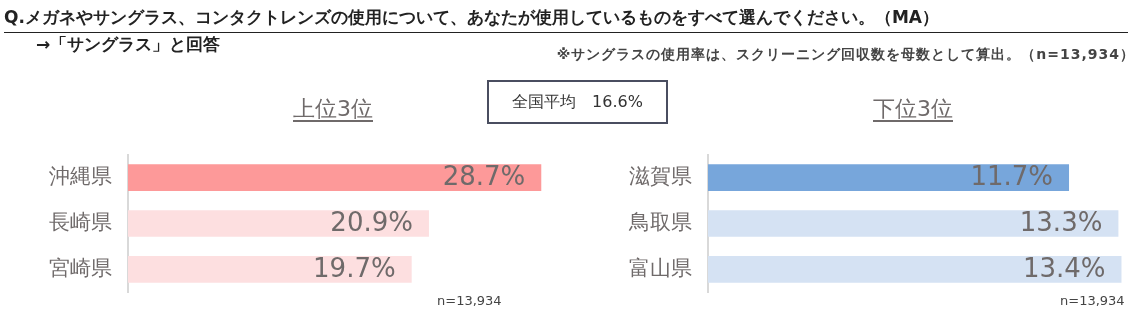  Describe the element at coordinates (1064, 268) in the screenshot. I see `data-label: 13.4%` at that location.